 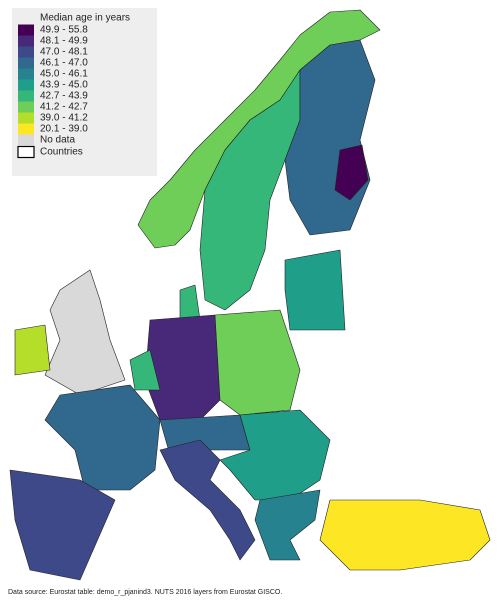 I want to click on legend-label: 39.0 - 41.2, so click(x=64, y=118).